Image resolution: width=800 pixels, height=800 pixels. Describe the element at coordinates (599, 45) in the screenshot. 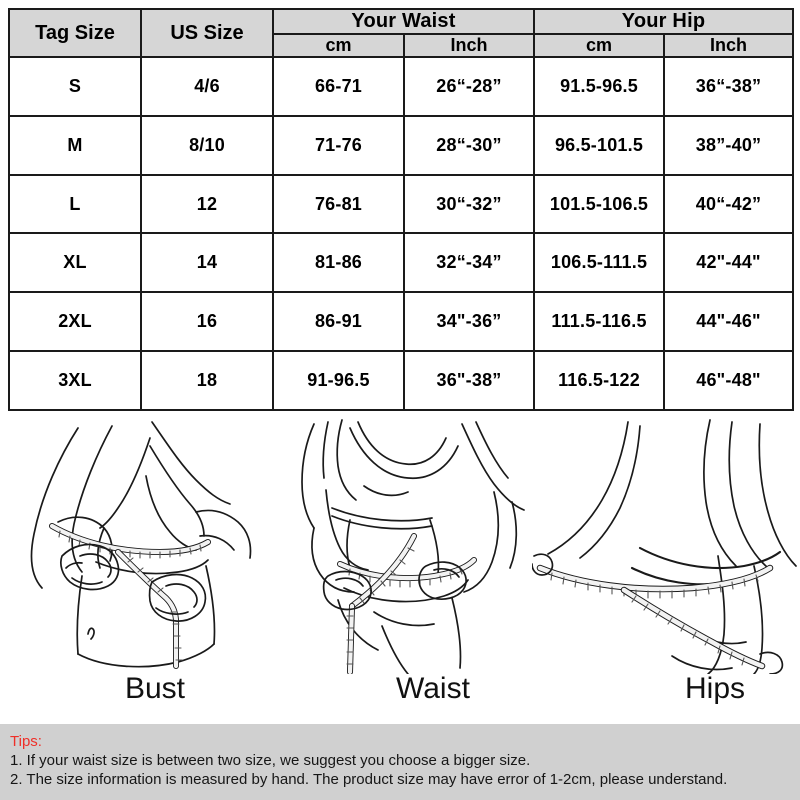

I see `column-header-hip-cm: cm` at that location.